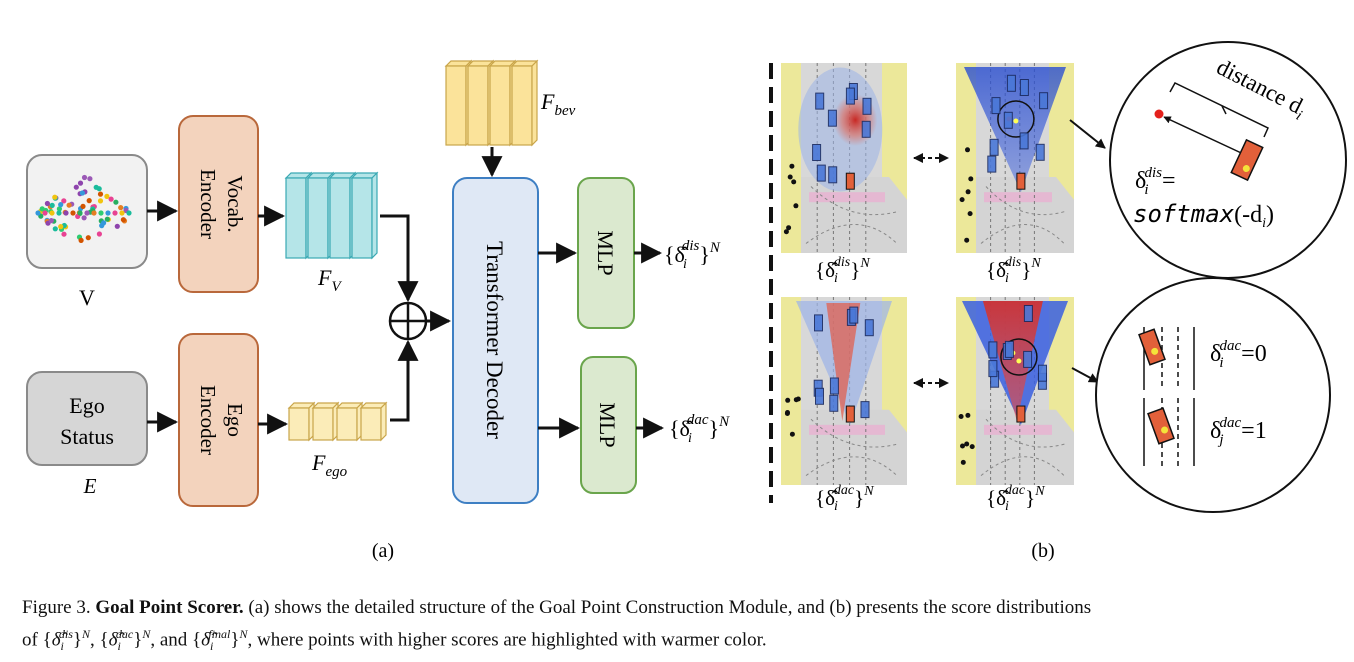  Describe the element at coordinates (607, 424) in the screenshot. I see `mlp-bottom-label: MLP` at that location.